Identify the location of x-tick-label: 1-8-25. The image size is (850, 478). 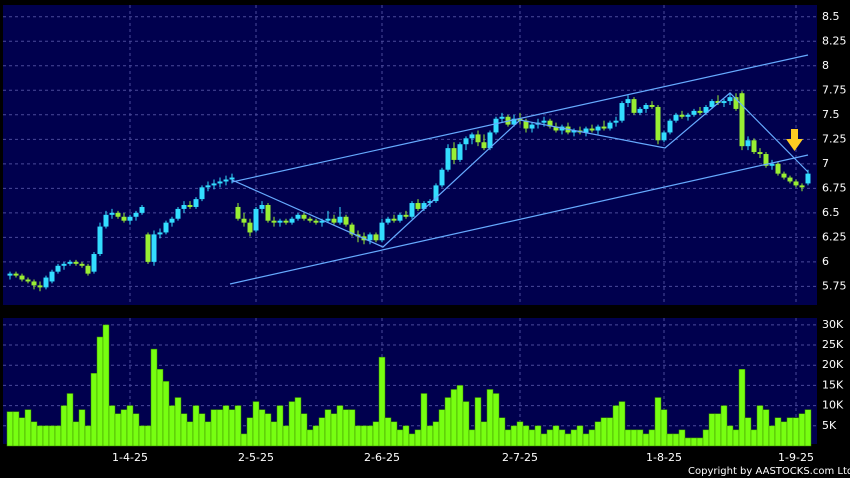
(664, 457).